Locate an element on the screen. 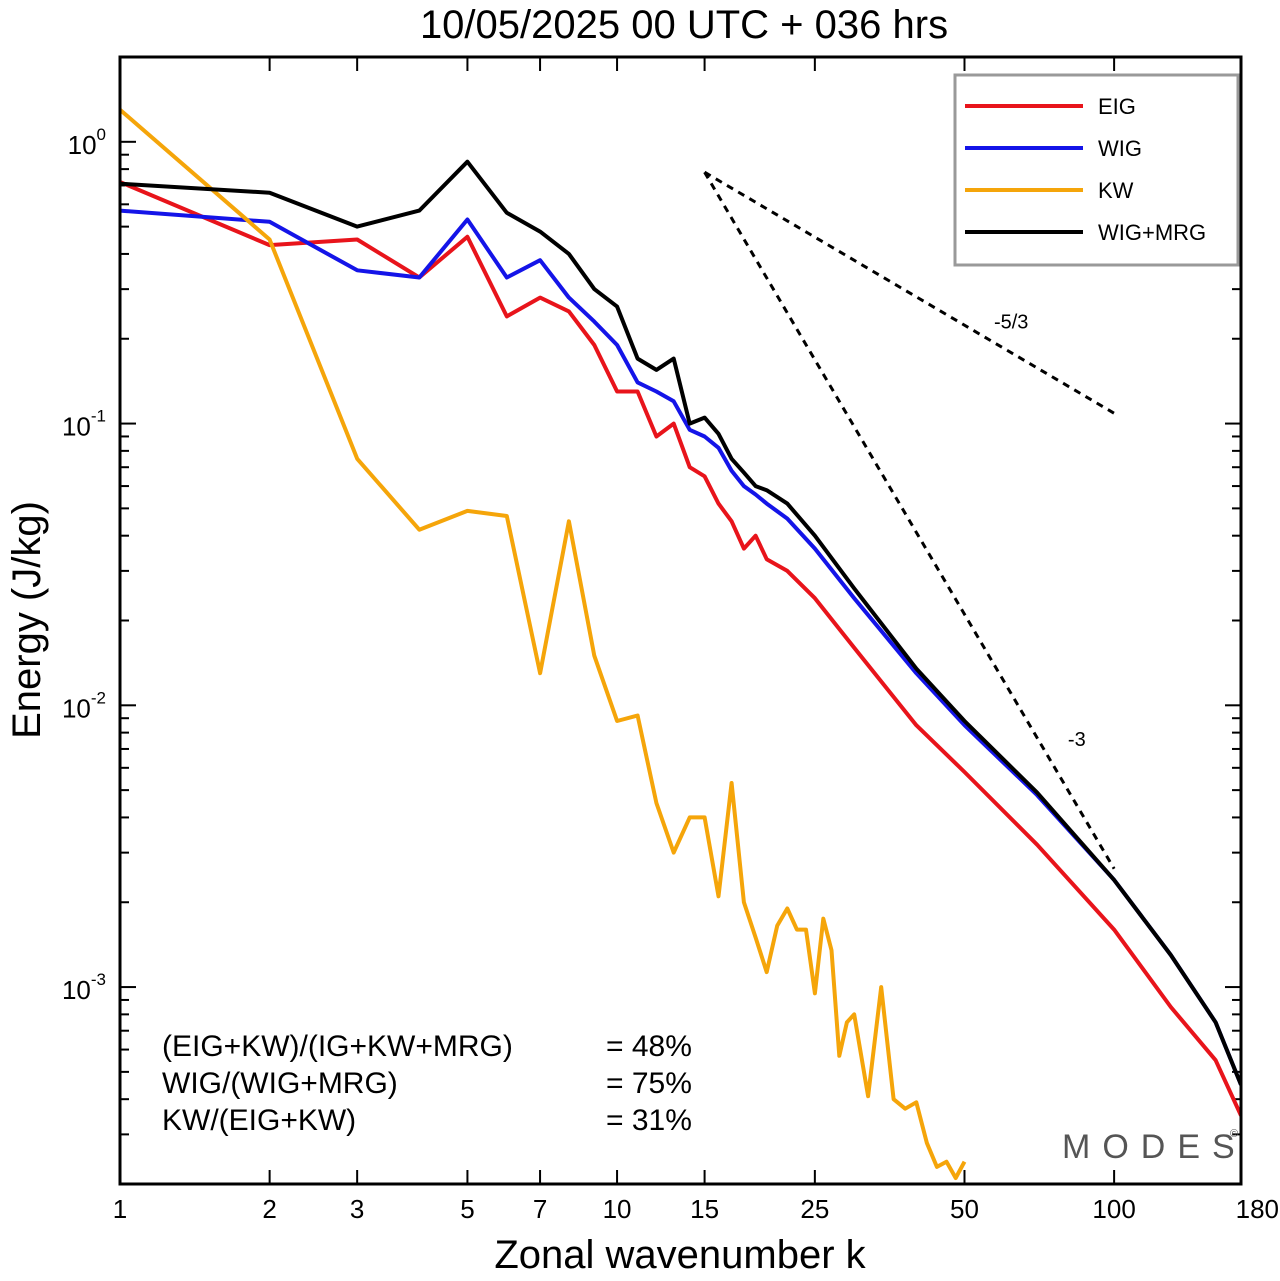 The height and width of the screenshot is (1281, 1280). legend: EIG WIG KW WIG+MRG is located at coordinates (1096, 170).